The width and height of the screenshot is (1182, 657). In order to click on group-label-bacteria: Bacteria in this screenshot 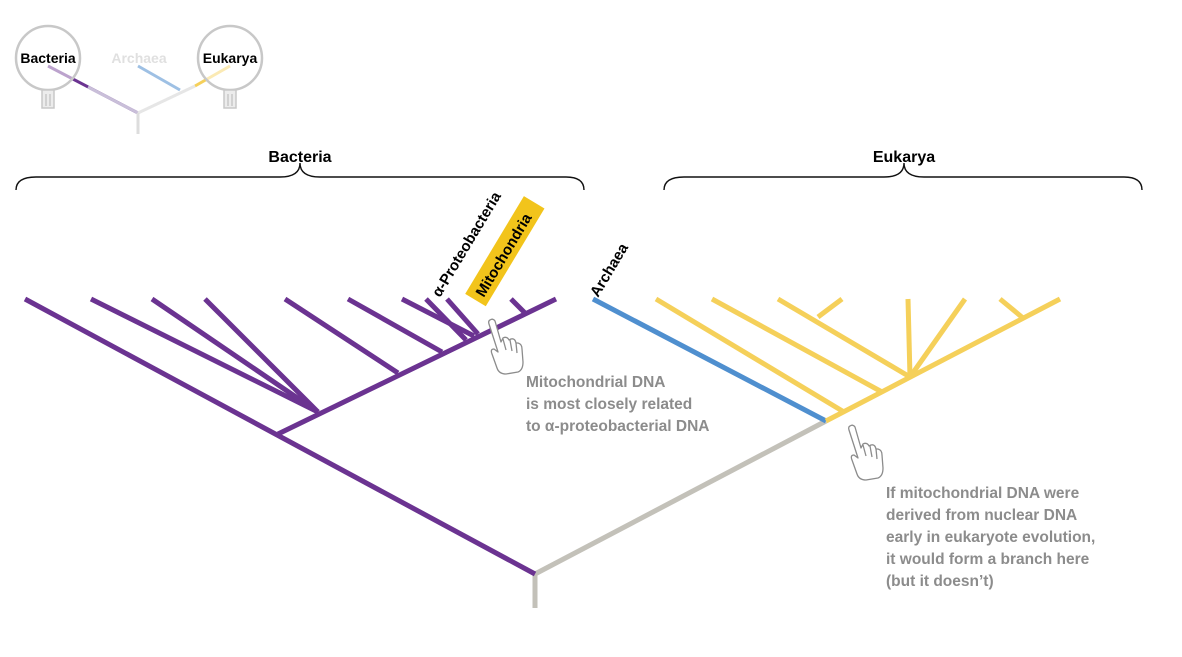, I will do `click(299, 157)`.